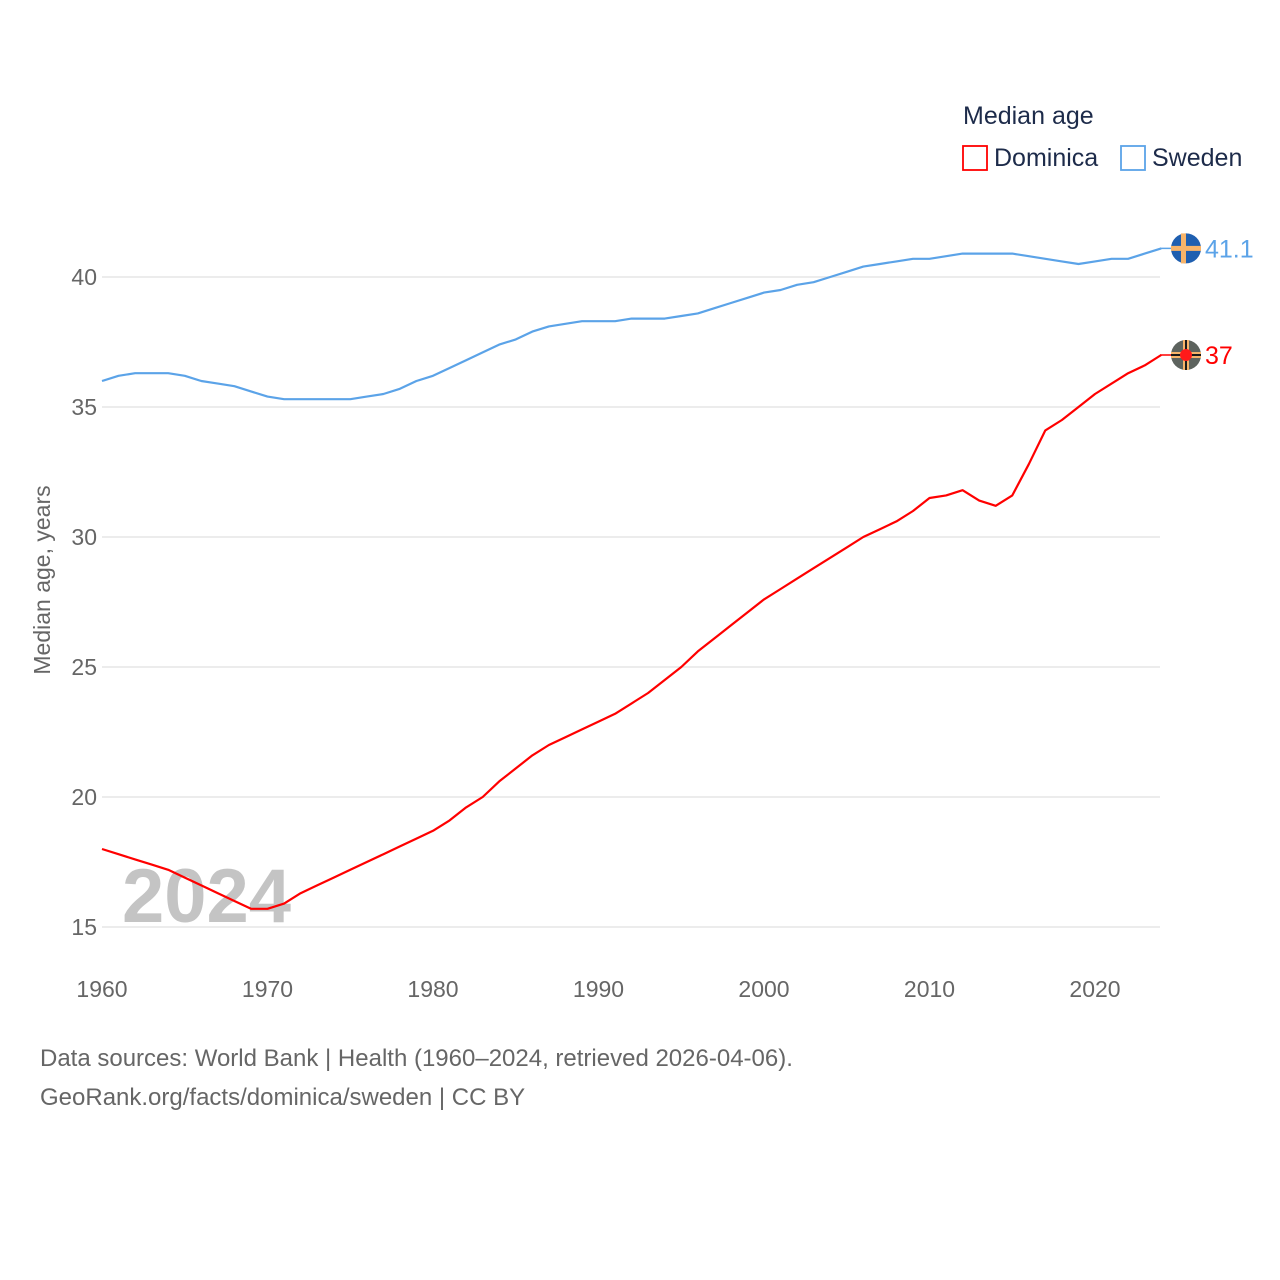 The height and width of the screenshot is (1280, 1280). I want to click on year-watermark: 2024, so click(206, 896).